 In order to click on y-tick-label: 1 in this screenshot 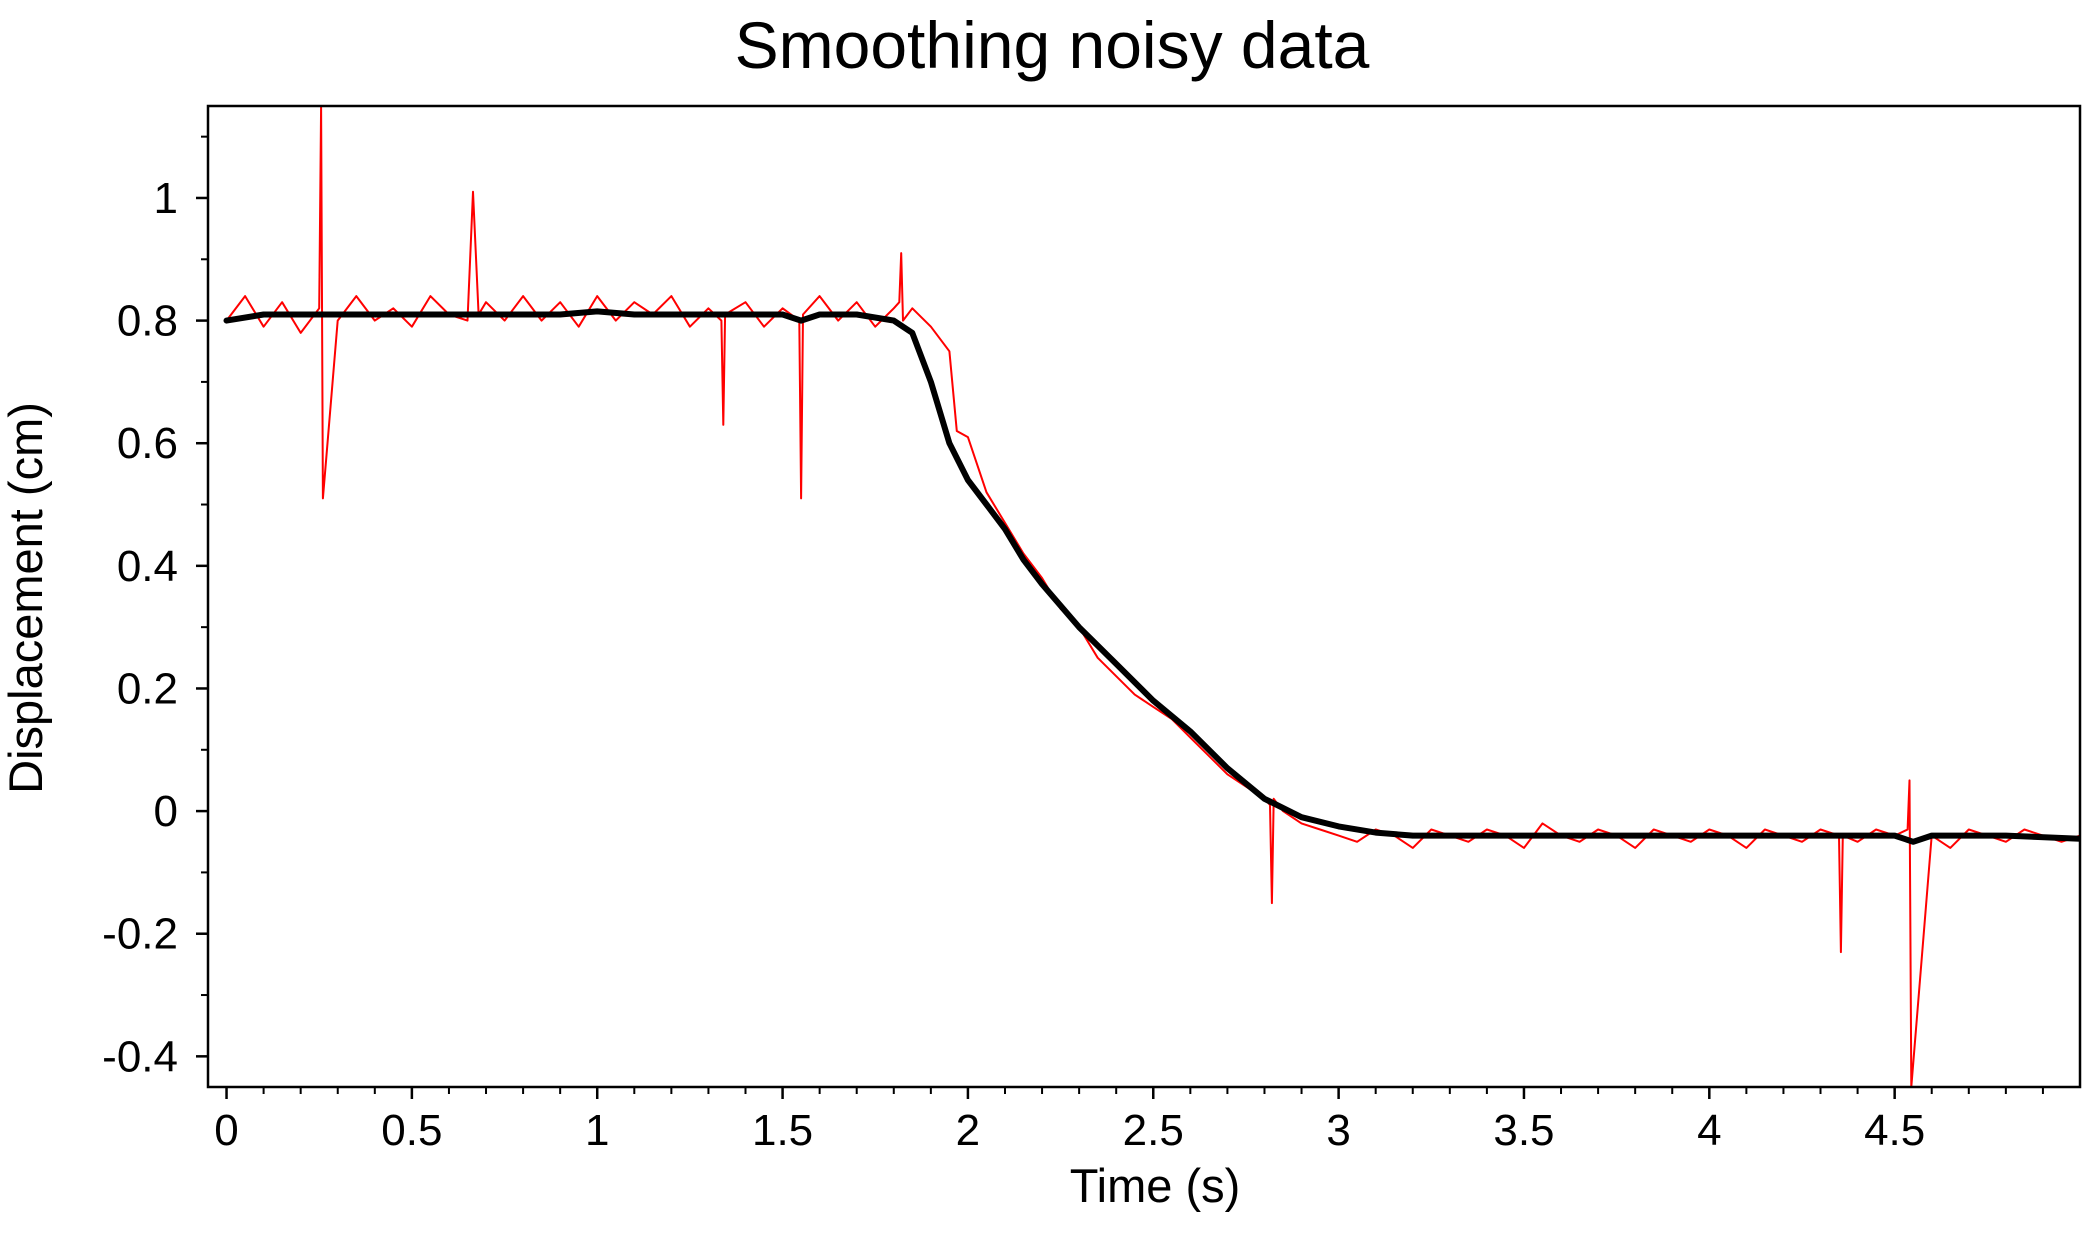, I will do `click(166, 198)`.